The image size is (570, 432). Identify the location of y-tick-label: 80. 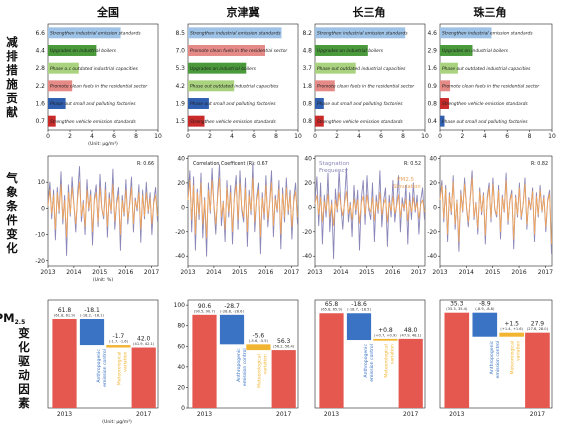
(181, 326).